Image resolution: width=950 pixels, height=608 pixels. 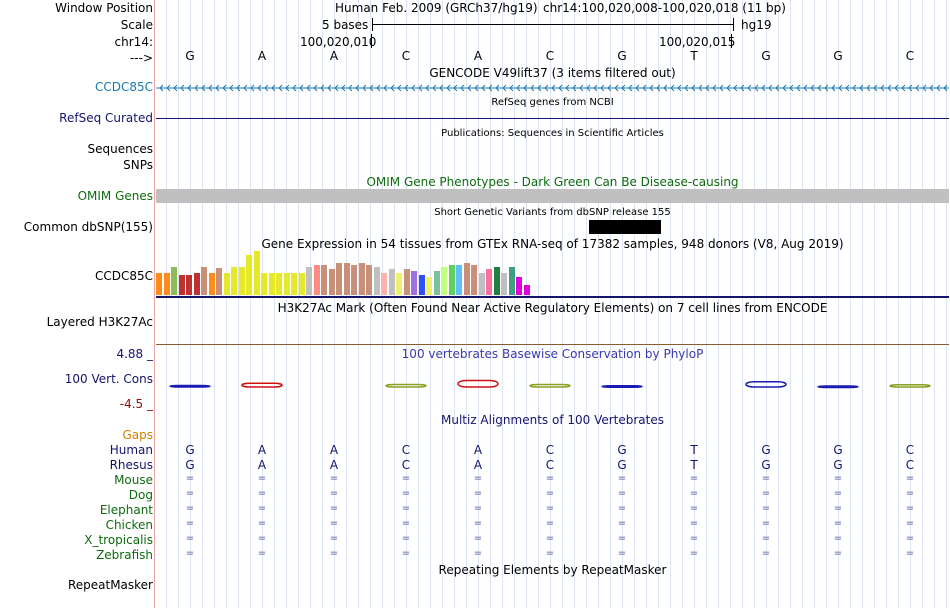 What do you see at coordinates (552, 385) in the screenshot?
I see `phylop-plot` at bounding box center [552, 385].